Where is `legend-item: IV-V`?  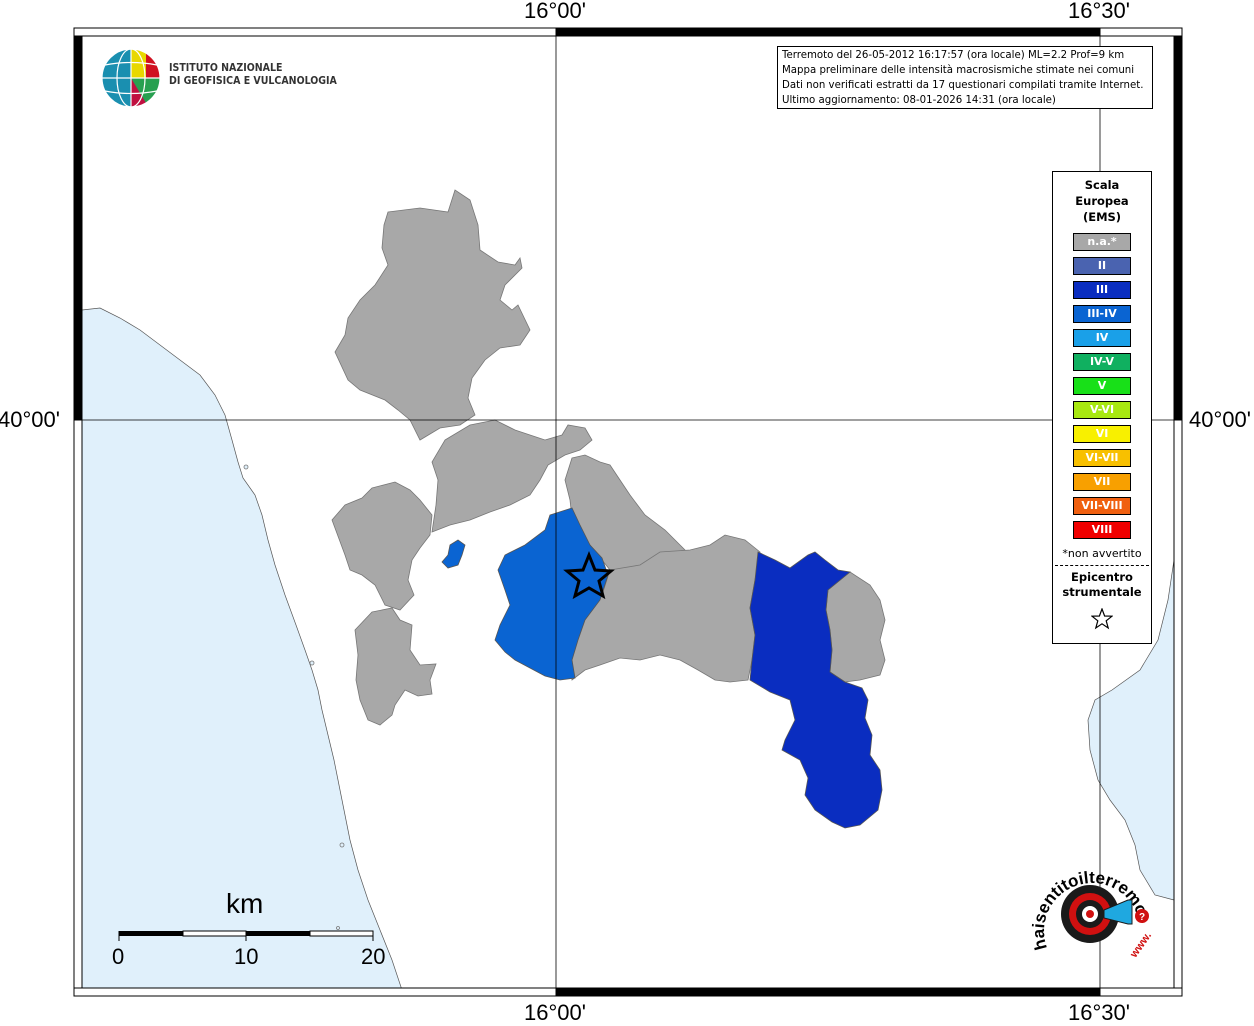 legend-item: IV-V is located at coordinates (1102, 362).